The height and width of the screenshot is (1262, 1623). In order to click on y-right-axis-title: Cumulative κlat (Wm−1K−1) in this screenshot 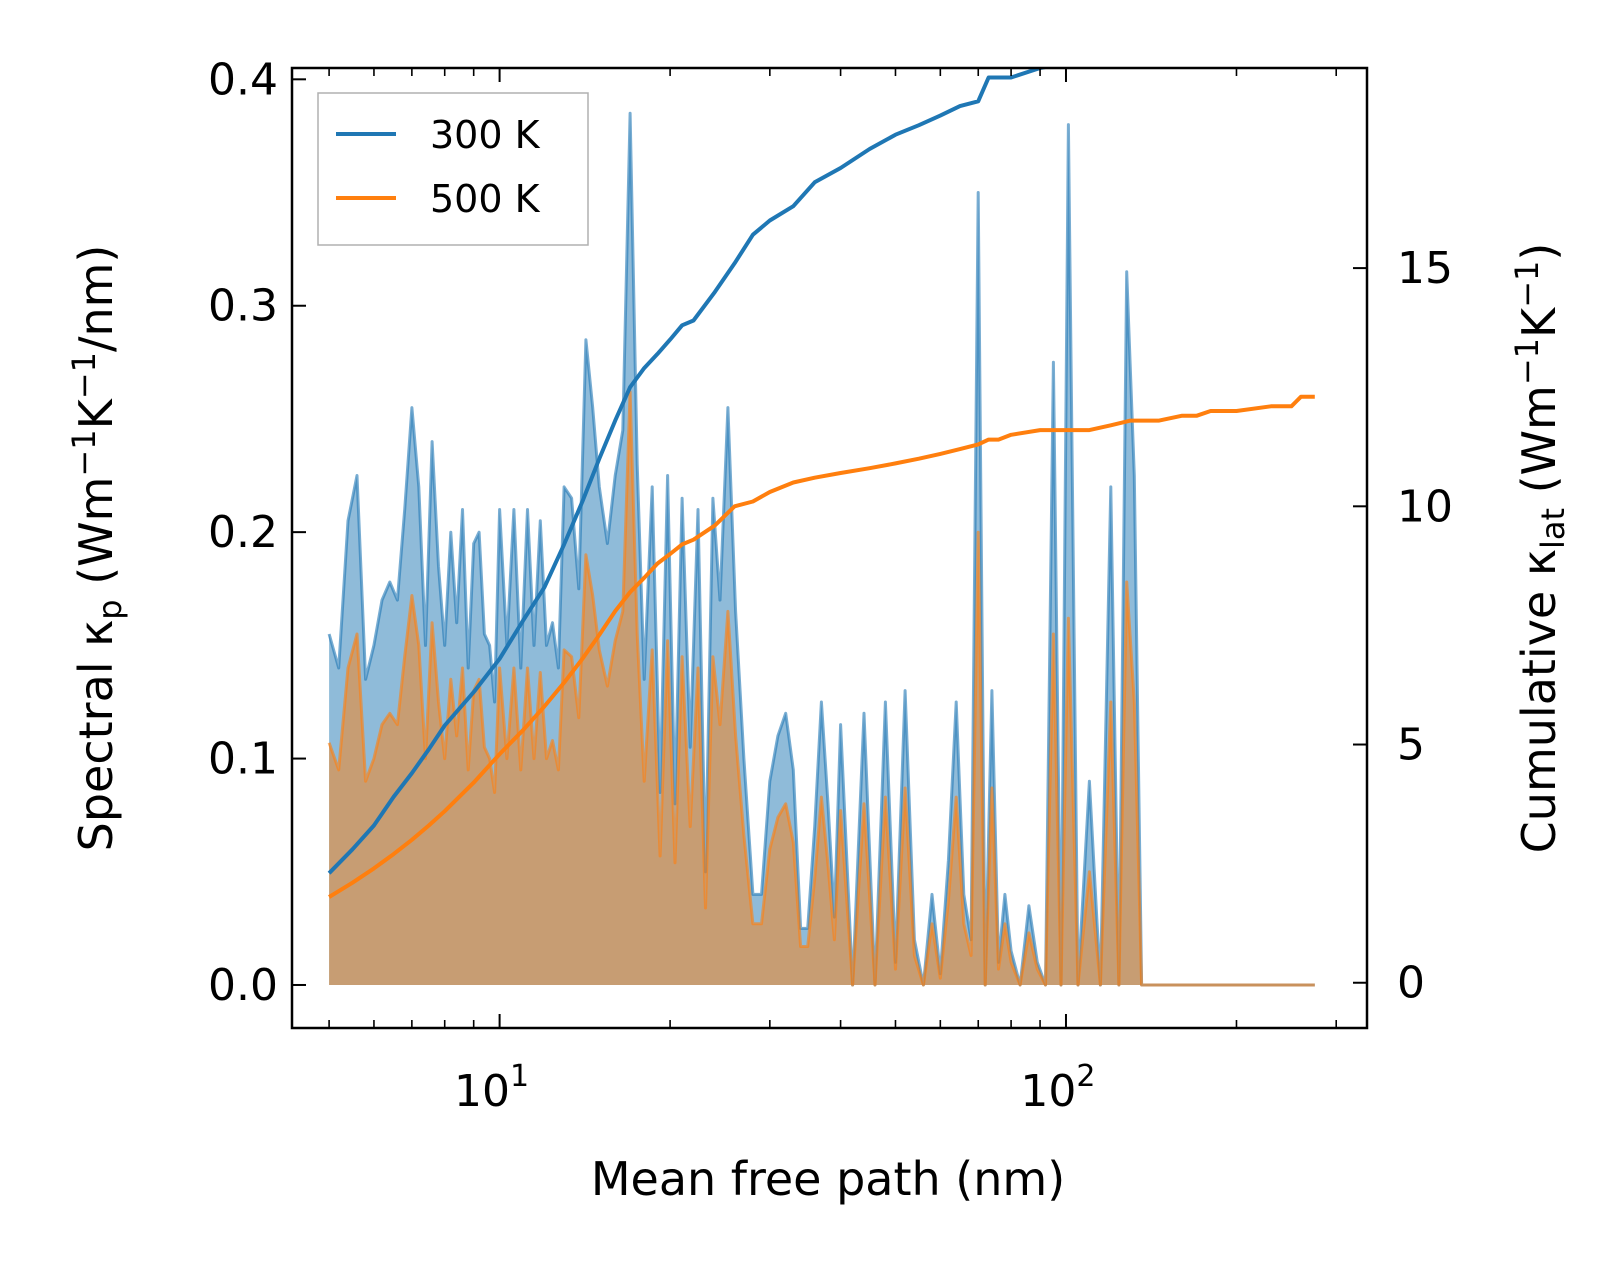, I will do `click(1540, 548)`.